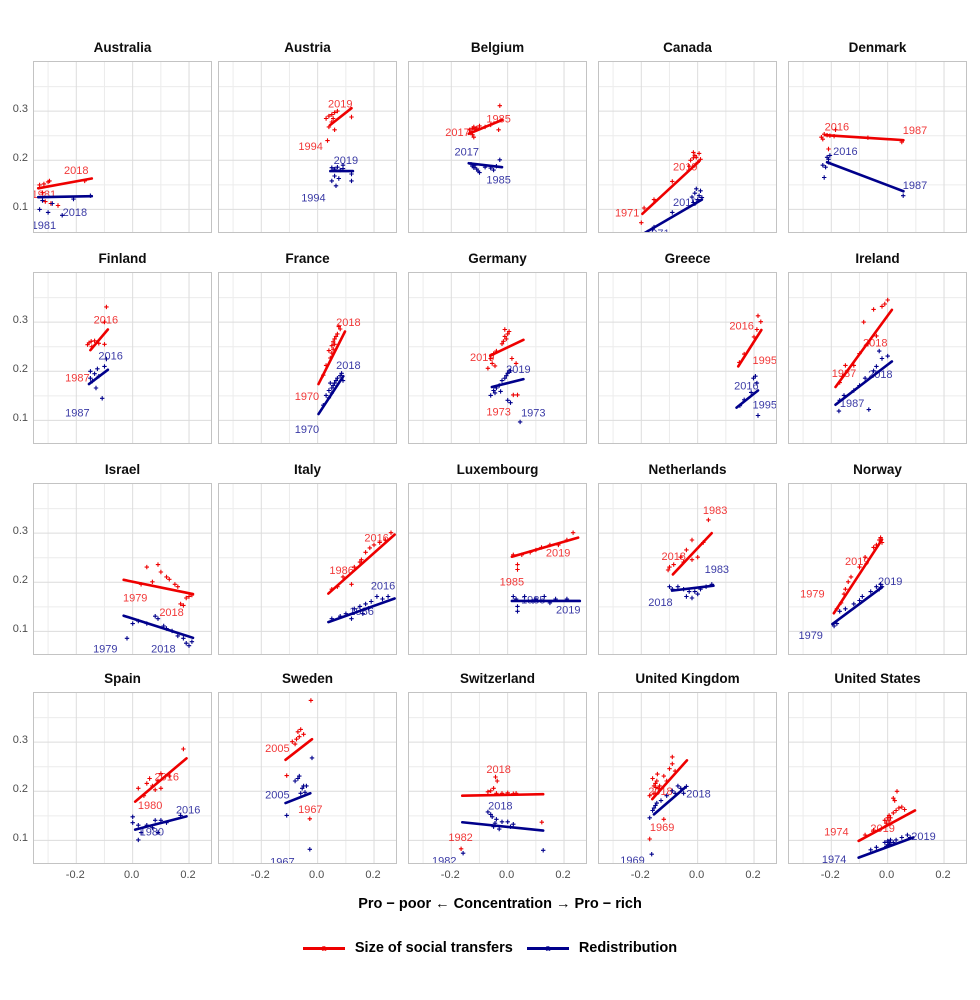 This screenshot has height=1000, width=980. I want to click on facet-panel-austria: 1994 2019 1994 2019, so click(307, 147).